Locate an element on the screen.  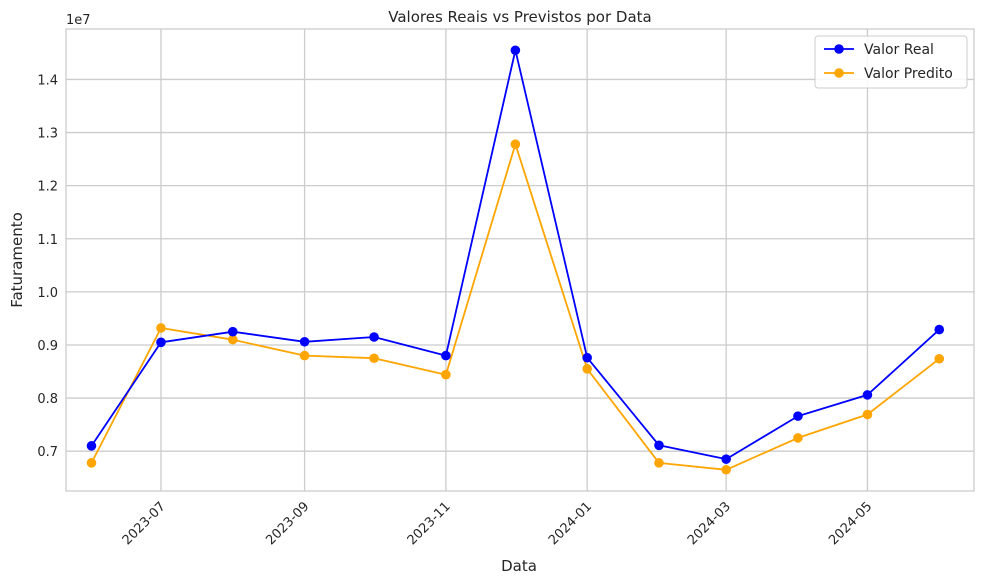
y-tick-label: 1.4 is located at coordinates (47, 80).